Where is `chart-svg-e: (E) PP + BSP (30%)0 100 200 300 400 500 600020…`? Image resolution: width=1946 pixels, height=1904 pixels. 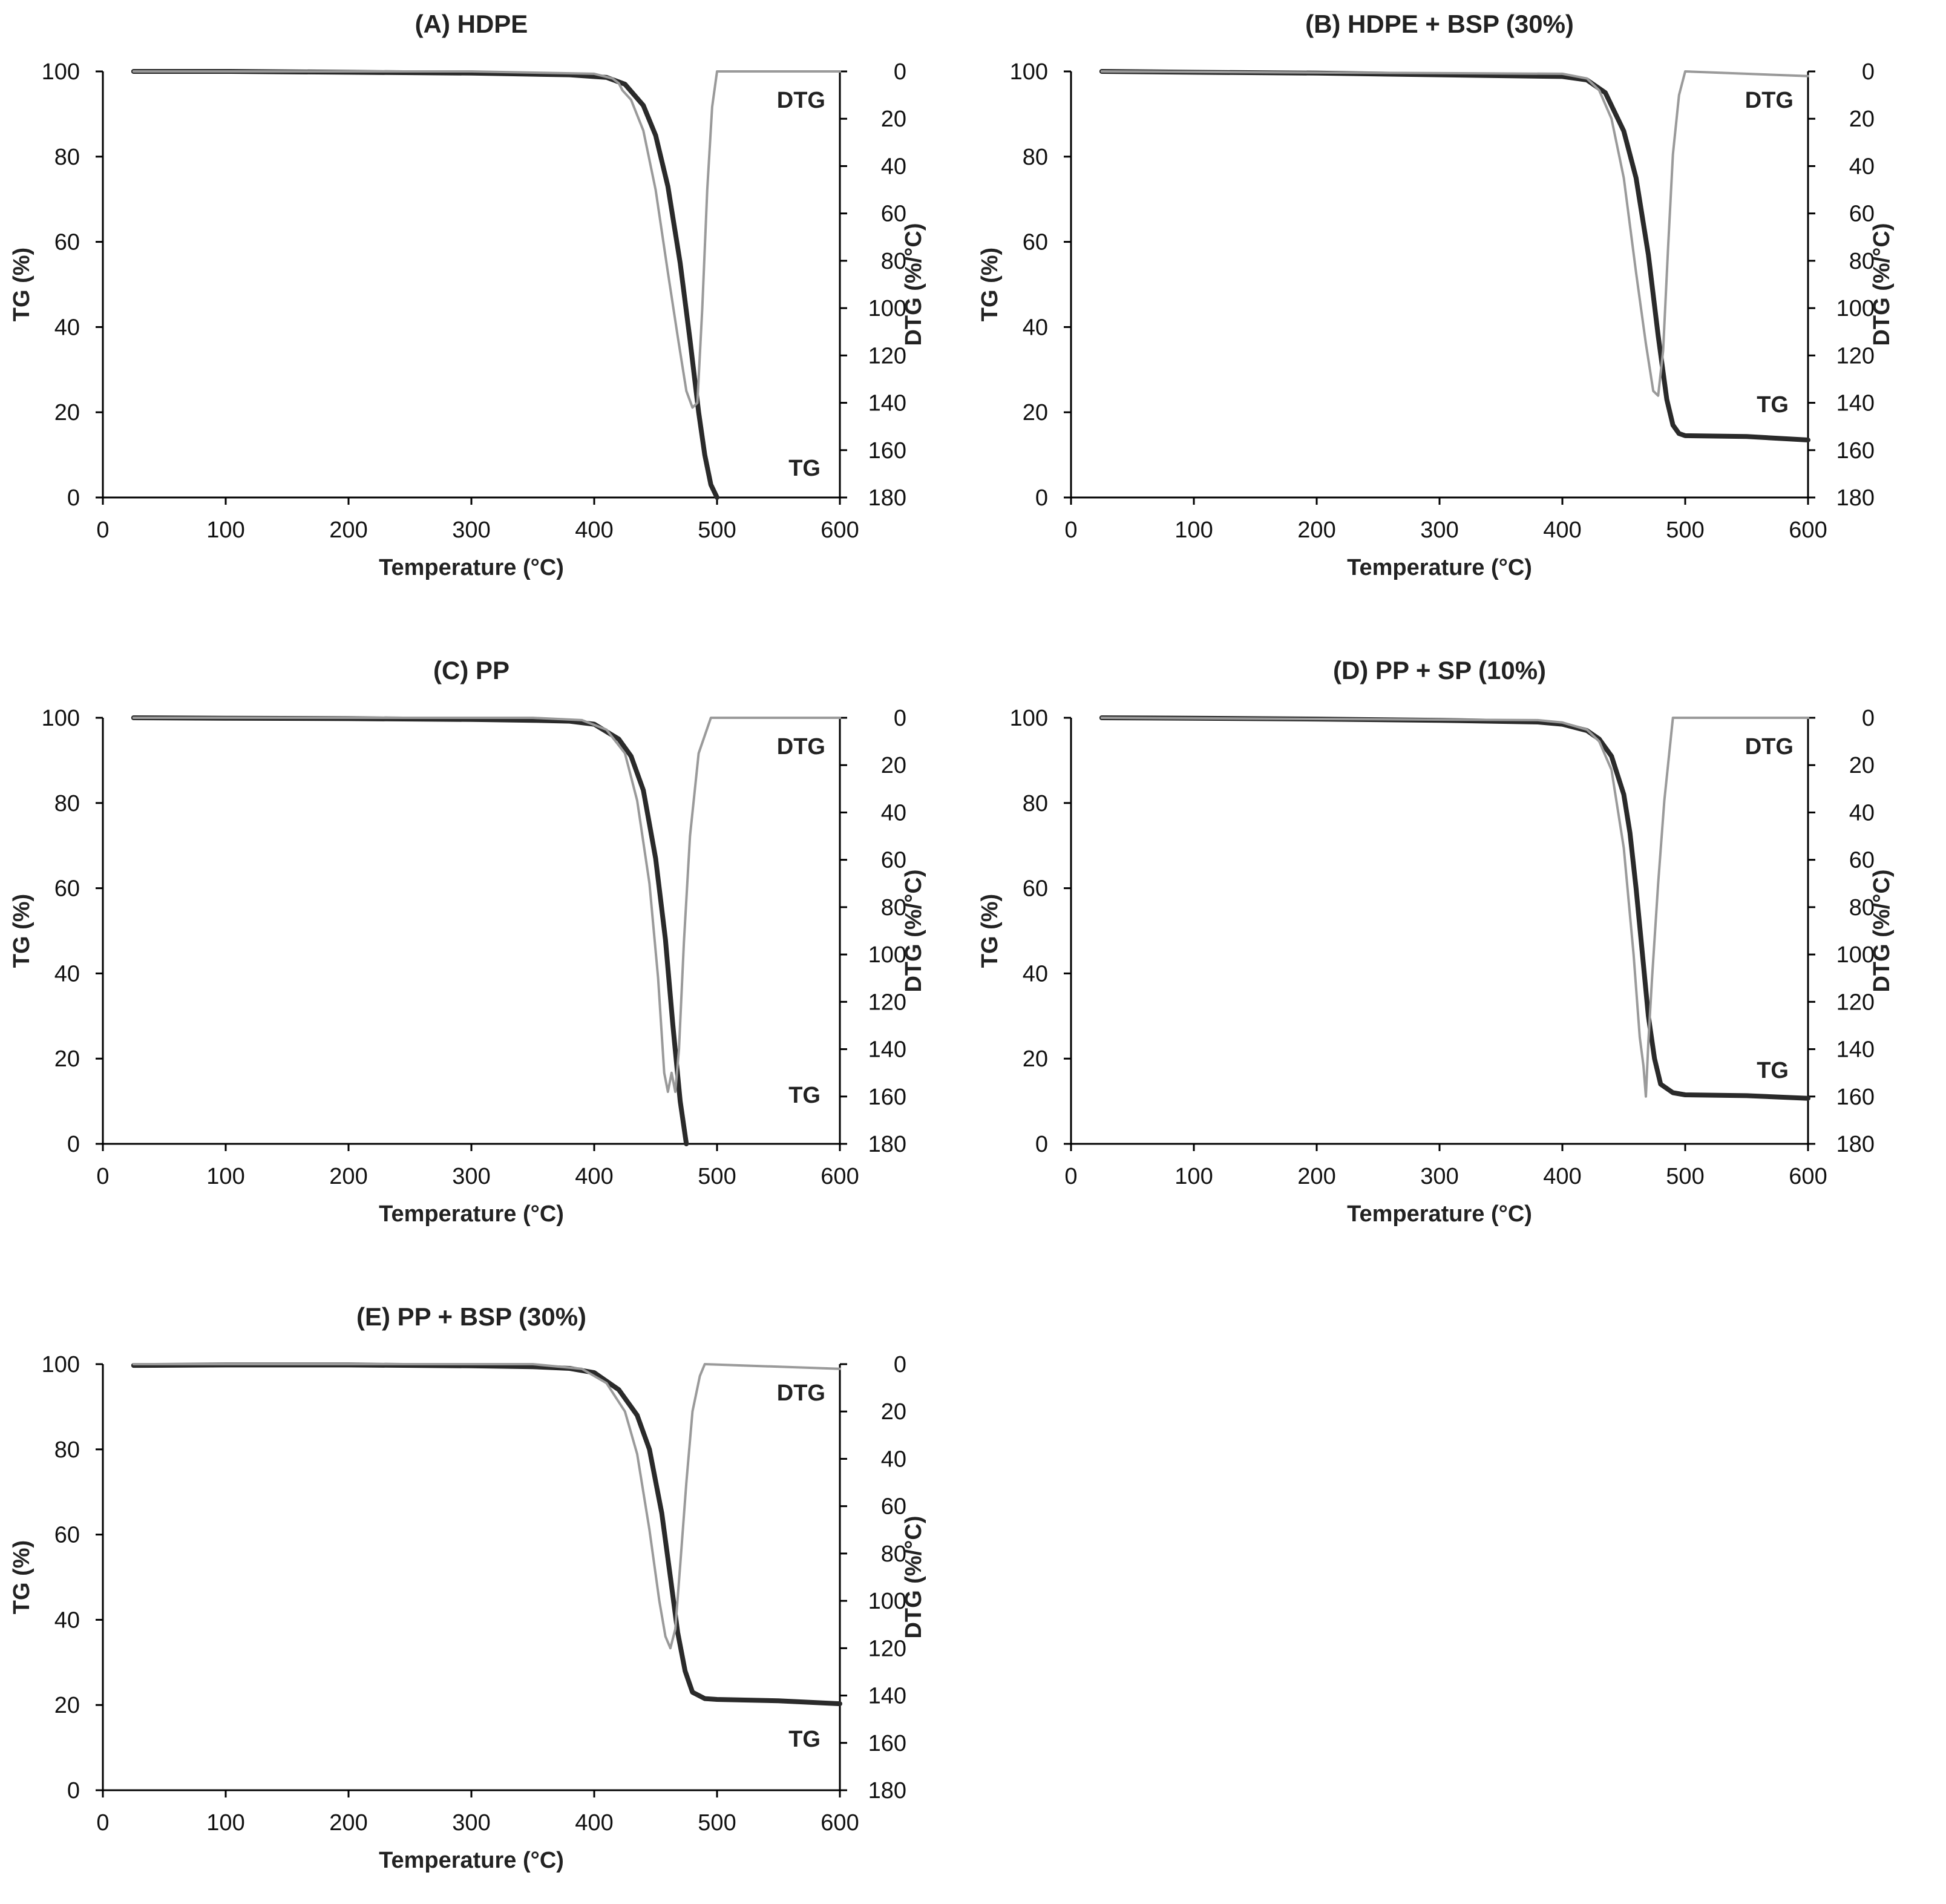 chart-svg-e: (E) PP + BSP (30%)0 100 200 300 400 500 600020… is located at coordinates (467, 1587).